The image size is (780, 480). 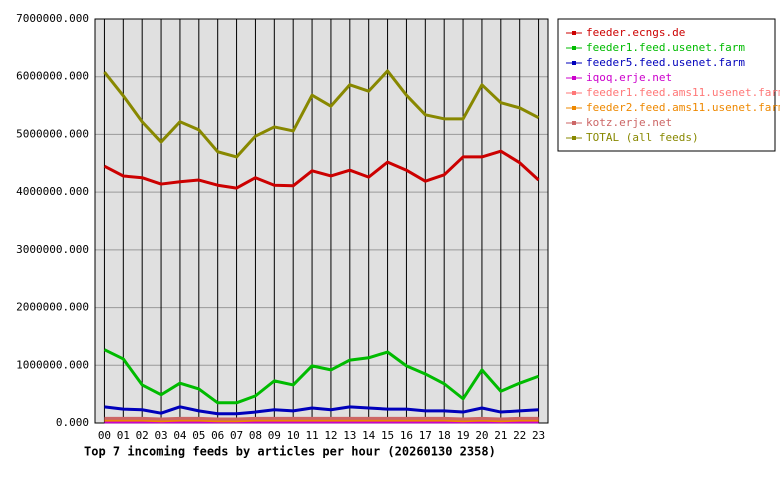 What do you see at coordinates (198, 435) in the screenshot?
I see `x-tick-label: 05` at bounding box center [198, 435].